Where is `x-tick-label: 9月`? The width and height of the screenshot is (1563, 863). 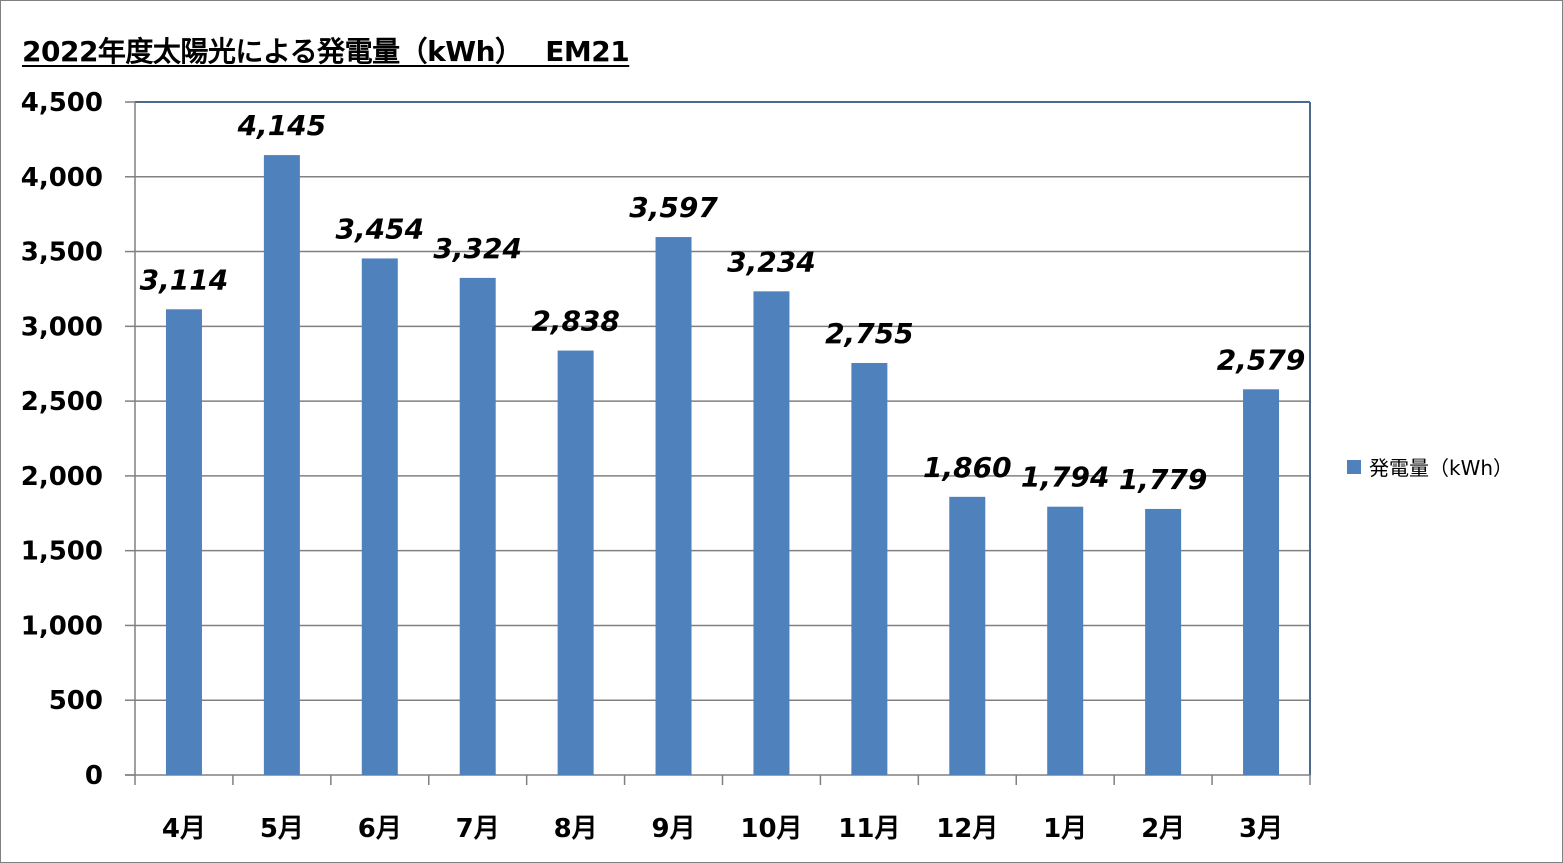
x-tick-label: 9月 is located at coordinates (673, 829).